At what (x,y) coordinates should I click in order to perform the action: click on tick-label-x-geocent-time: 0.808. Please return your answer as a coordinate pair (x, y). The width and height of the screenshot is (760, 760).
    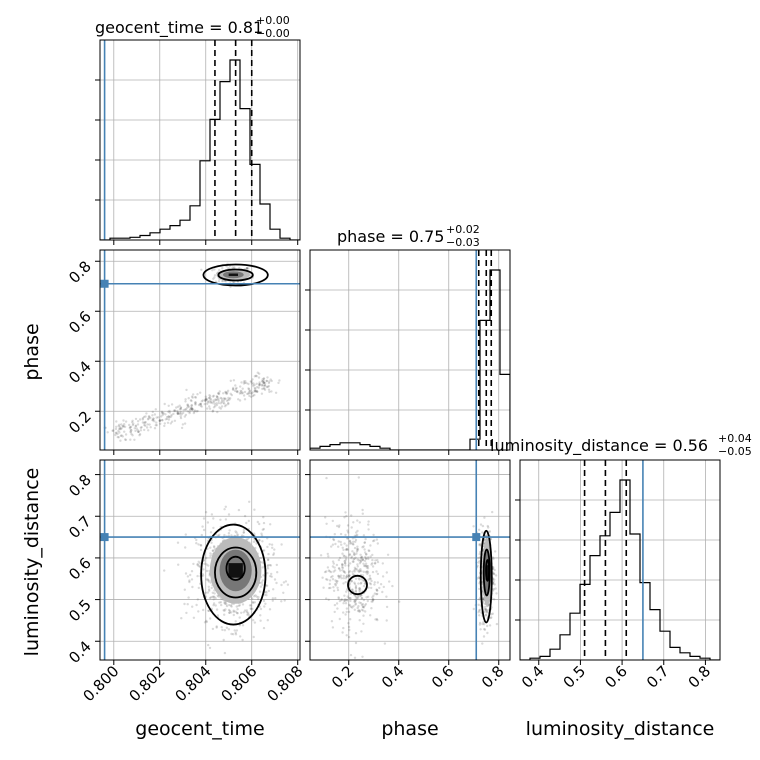
    Looking at the image, I should click on (284, 683).